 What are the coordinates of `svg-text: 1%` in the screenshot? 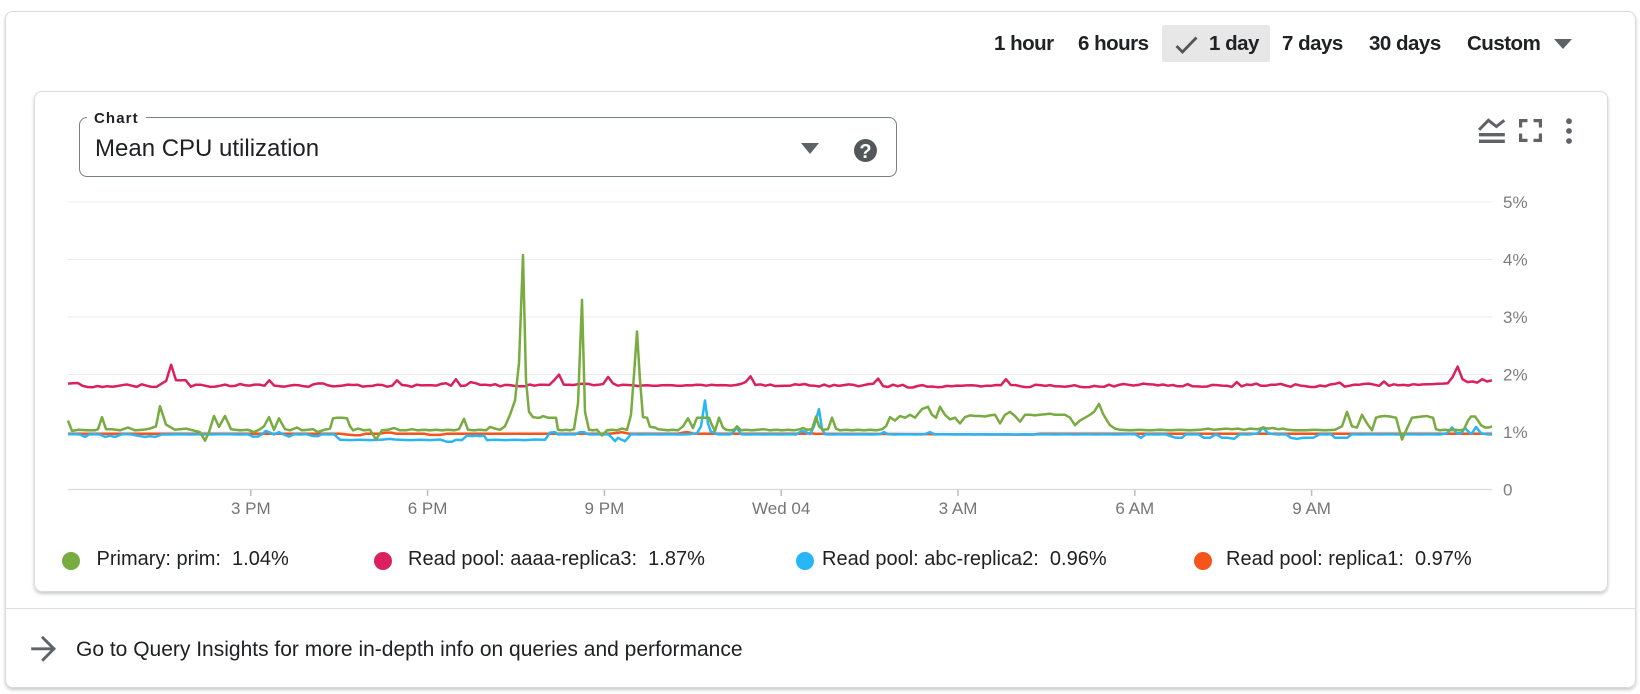 It's located at (1515, 432).